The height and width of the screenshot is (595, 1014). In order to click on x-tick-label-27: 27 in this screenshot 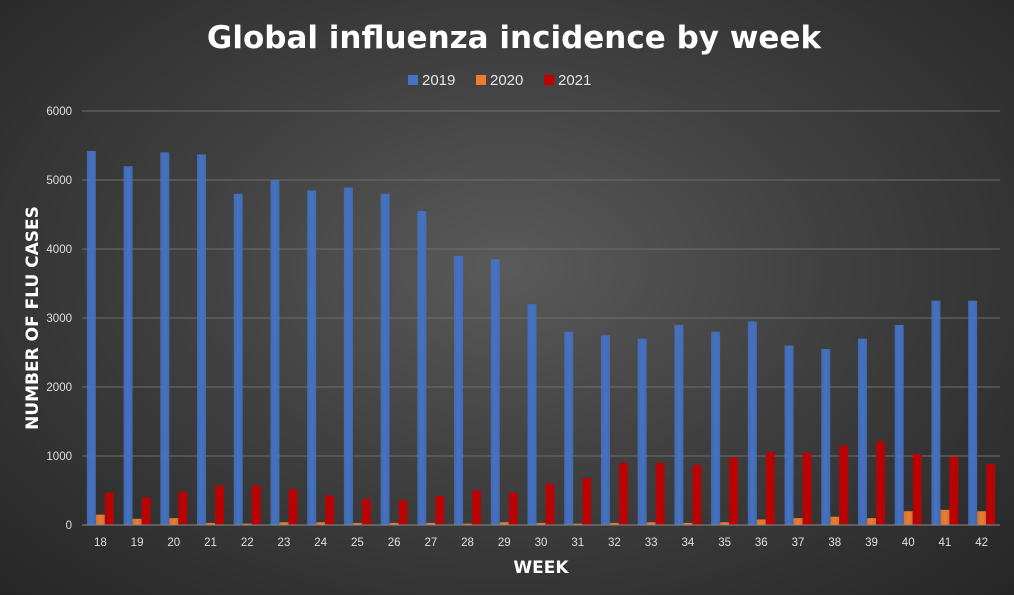, I will do `click(430, 543)`.